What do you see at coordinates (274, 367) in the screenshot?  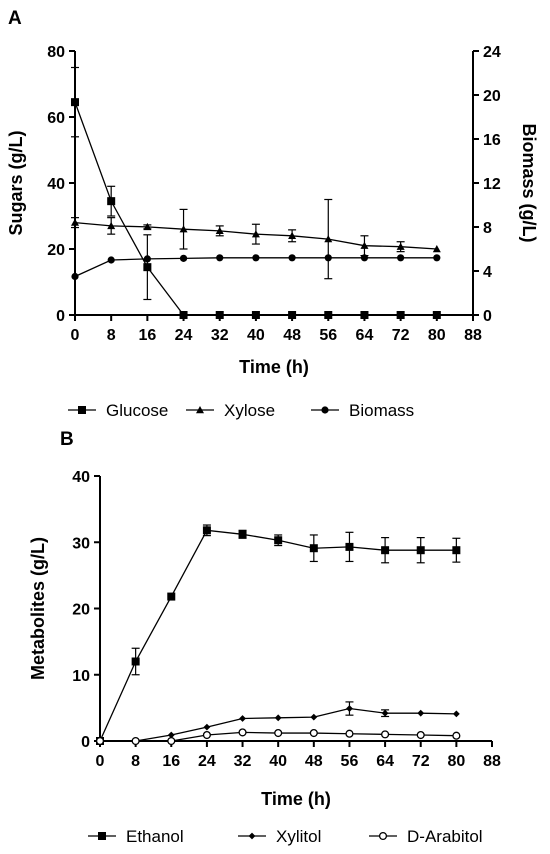 I see `panel-a-x-axis-title: Time (h)` at bounding box center [274, 367].